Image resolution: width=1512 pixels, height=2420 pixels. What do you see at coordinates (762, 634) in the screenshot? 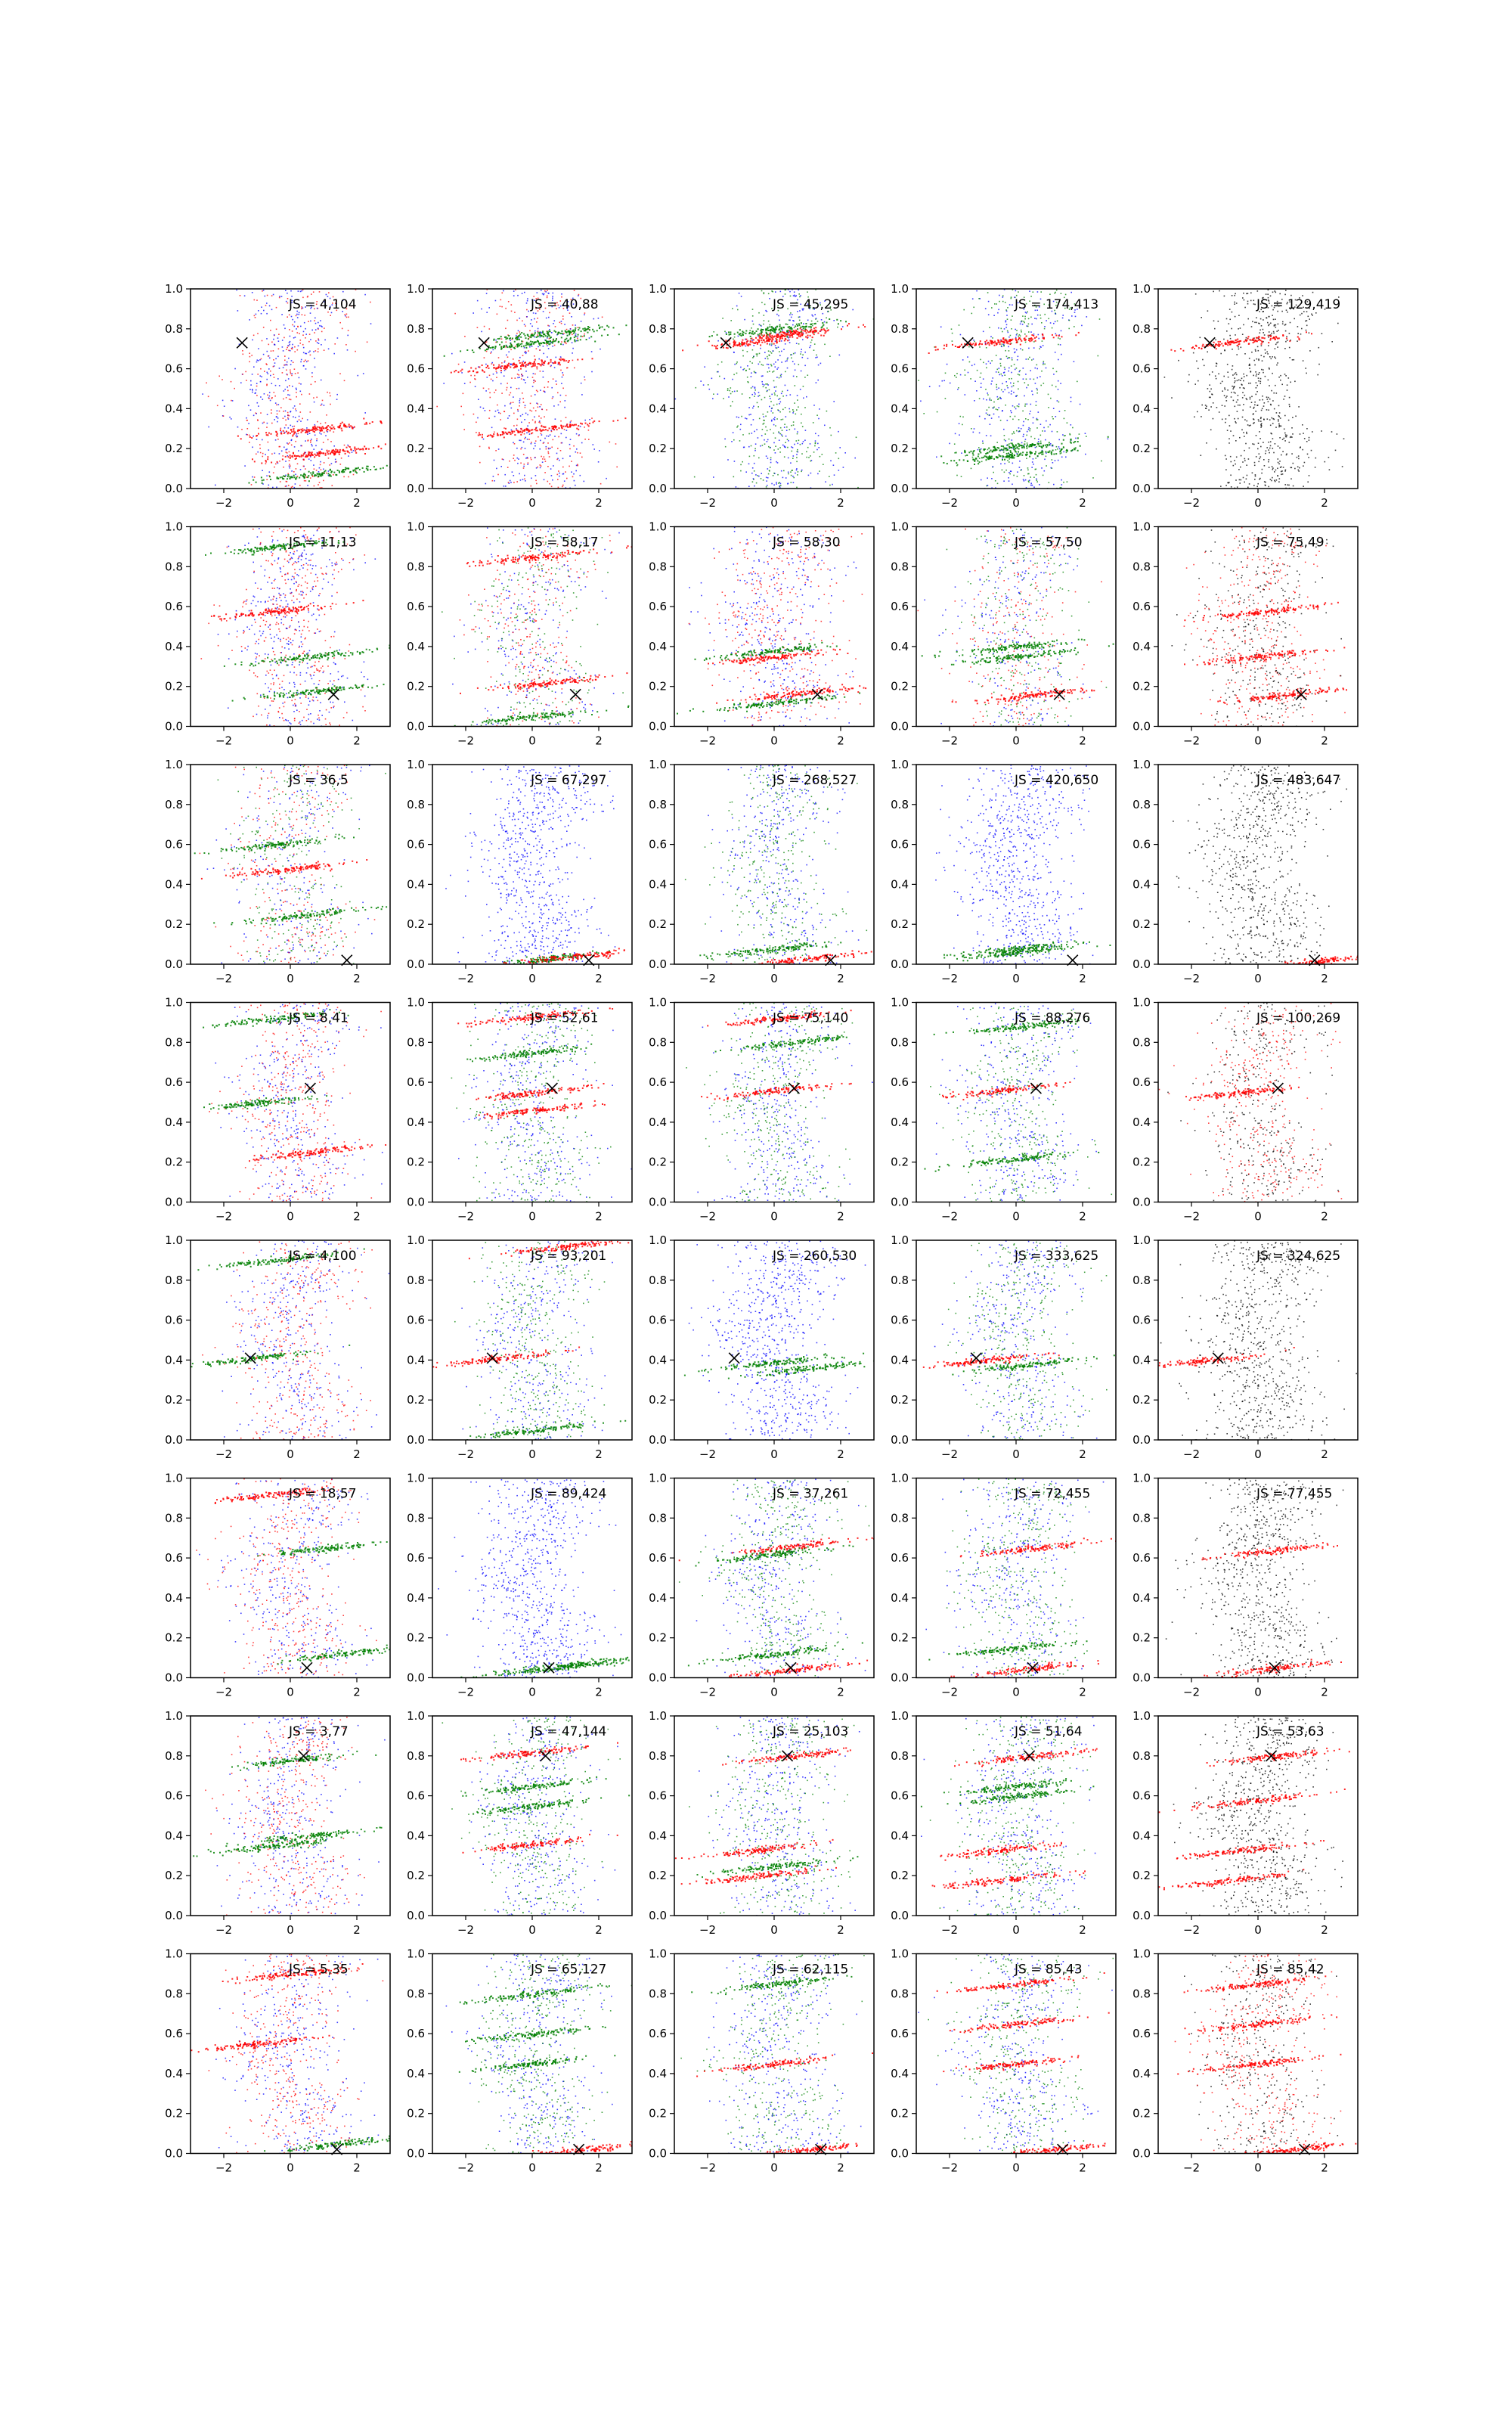
I see `scatter-panel: −2 0 2 0.0 0.2 0.4 0.6 0.8 1.0 JS = 58,30` at bounding box center [762, 634].